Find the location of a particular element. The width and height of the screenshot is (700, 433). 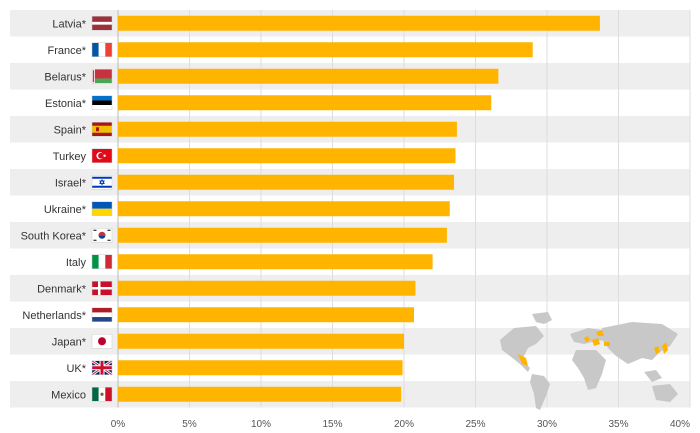

category-label-israel: Israel* is located at coordinates (71, 183).